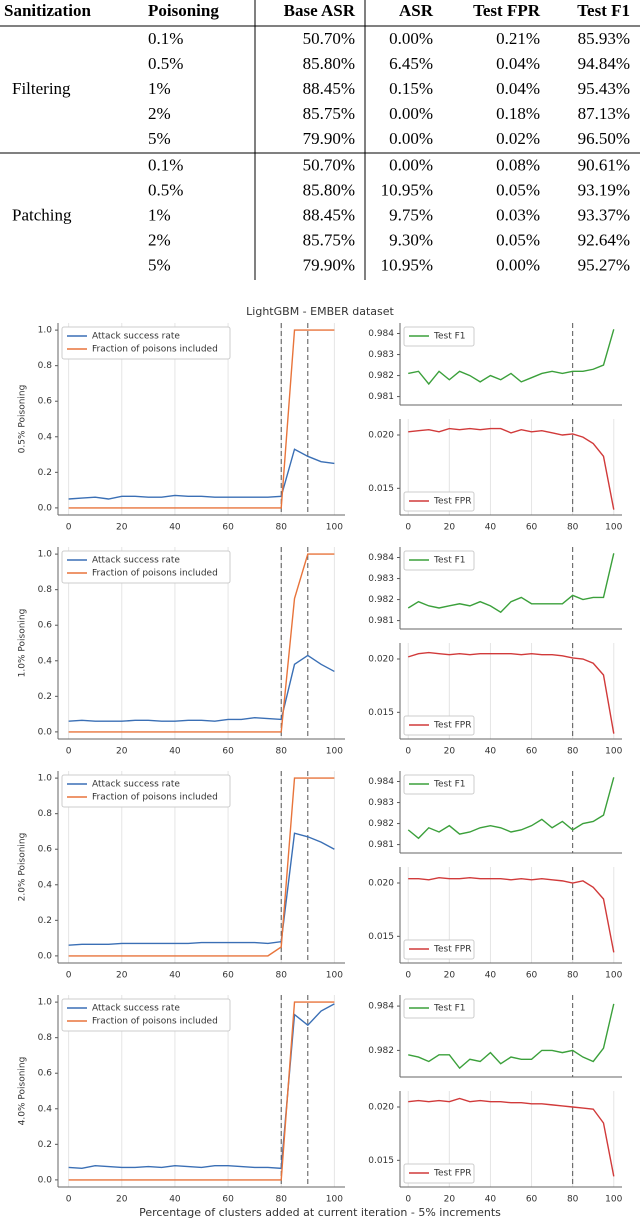 This screenshot has width=640, height=1221. I want to click on table-cell: 0.15%, so click(411, 88).